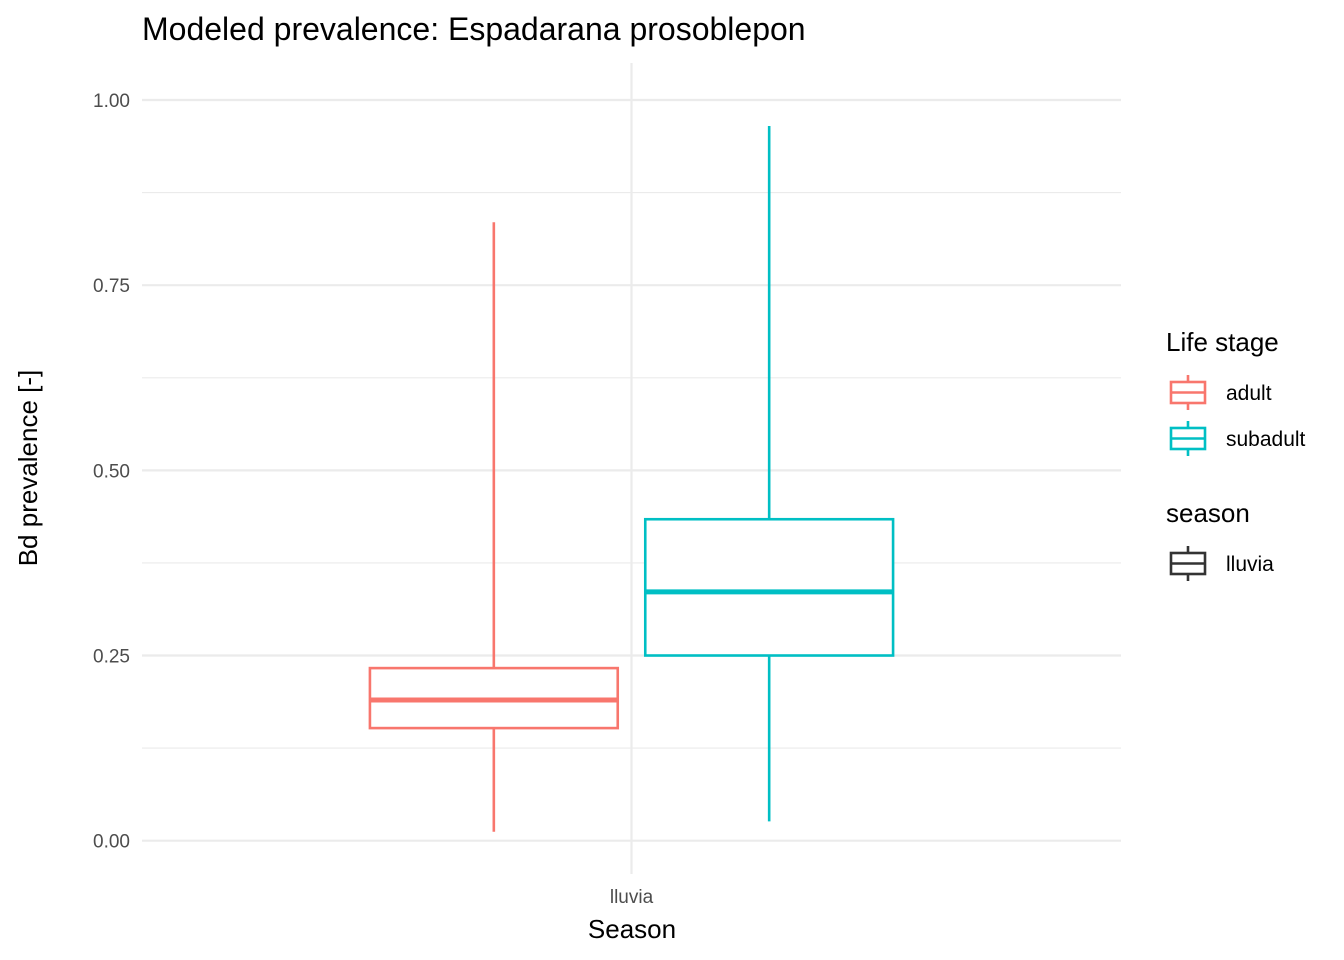 This screenshot has width=1344, height=960. I want to click on y-tick-label: 0.00, so click(111, 842).